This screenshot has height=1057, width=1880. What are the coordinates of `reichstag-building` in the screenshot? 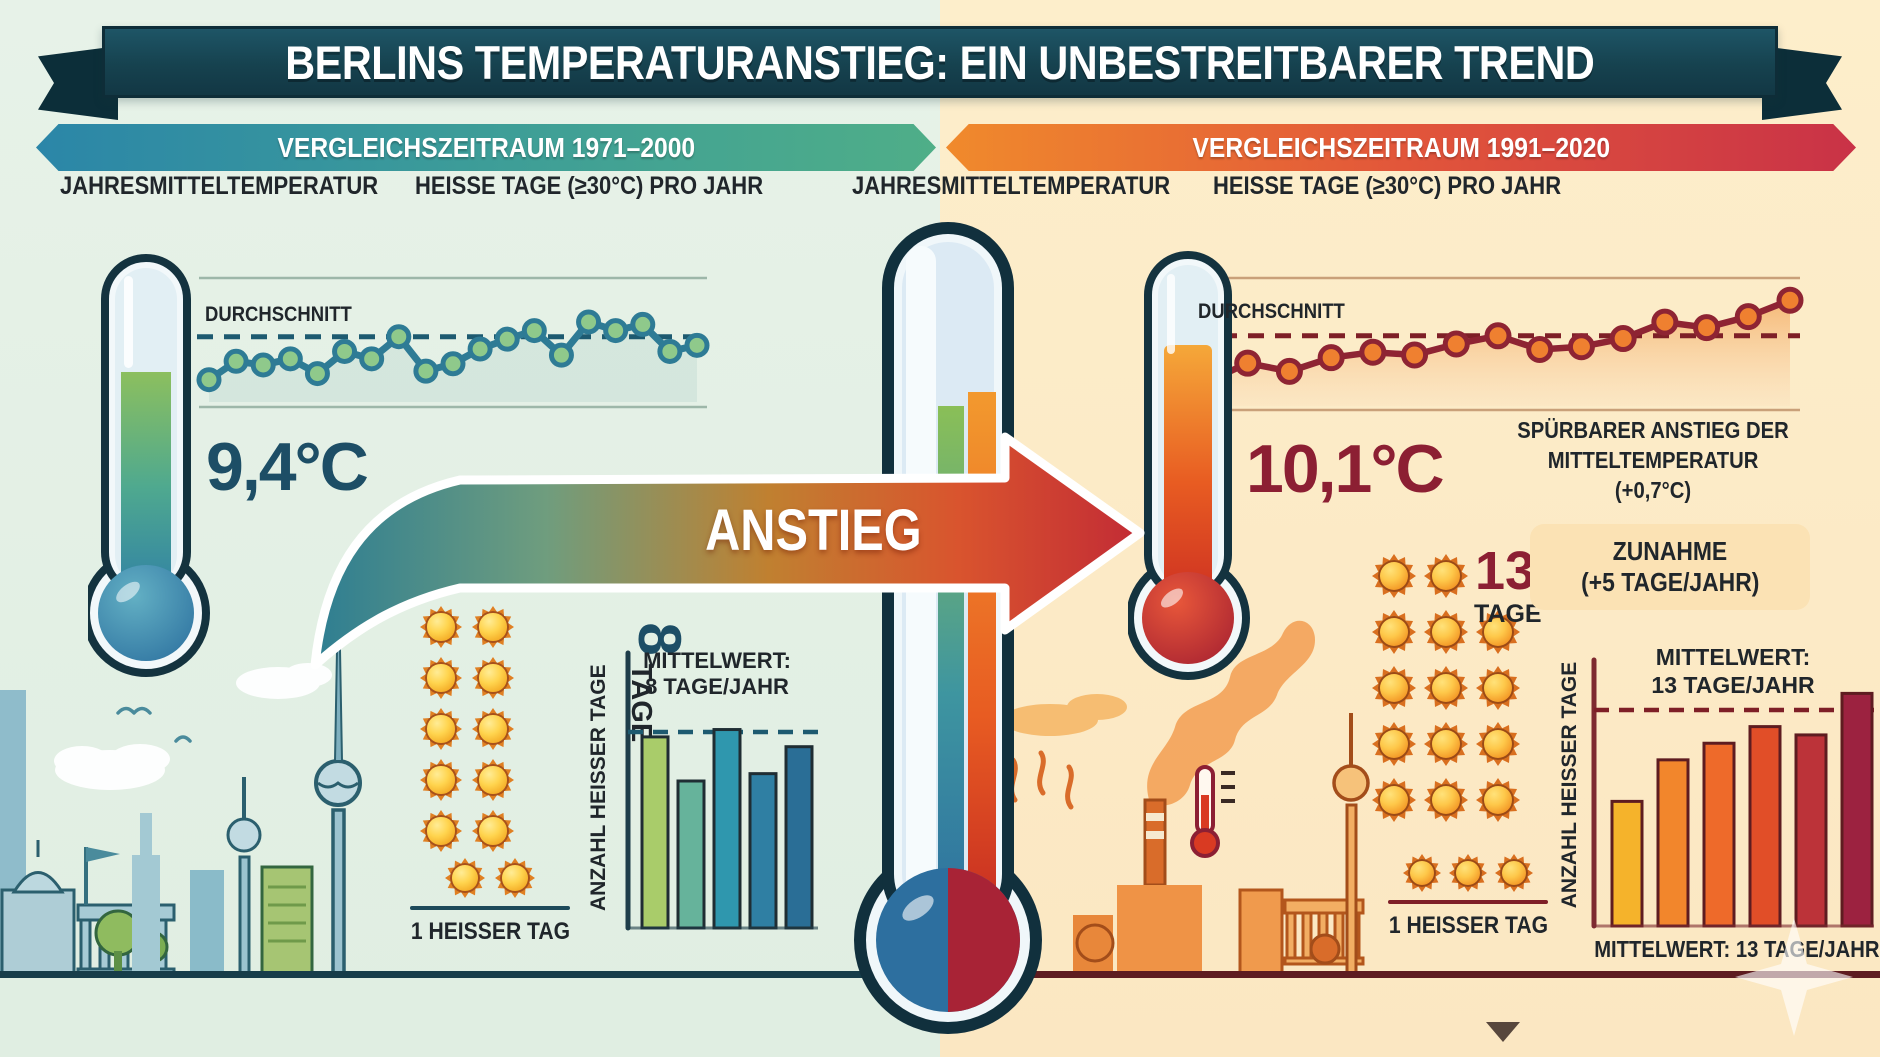 It's located at (38, 931).